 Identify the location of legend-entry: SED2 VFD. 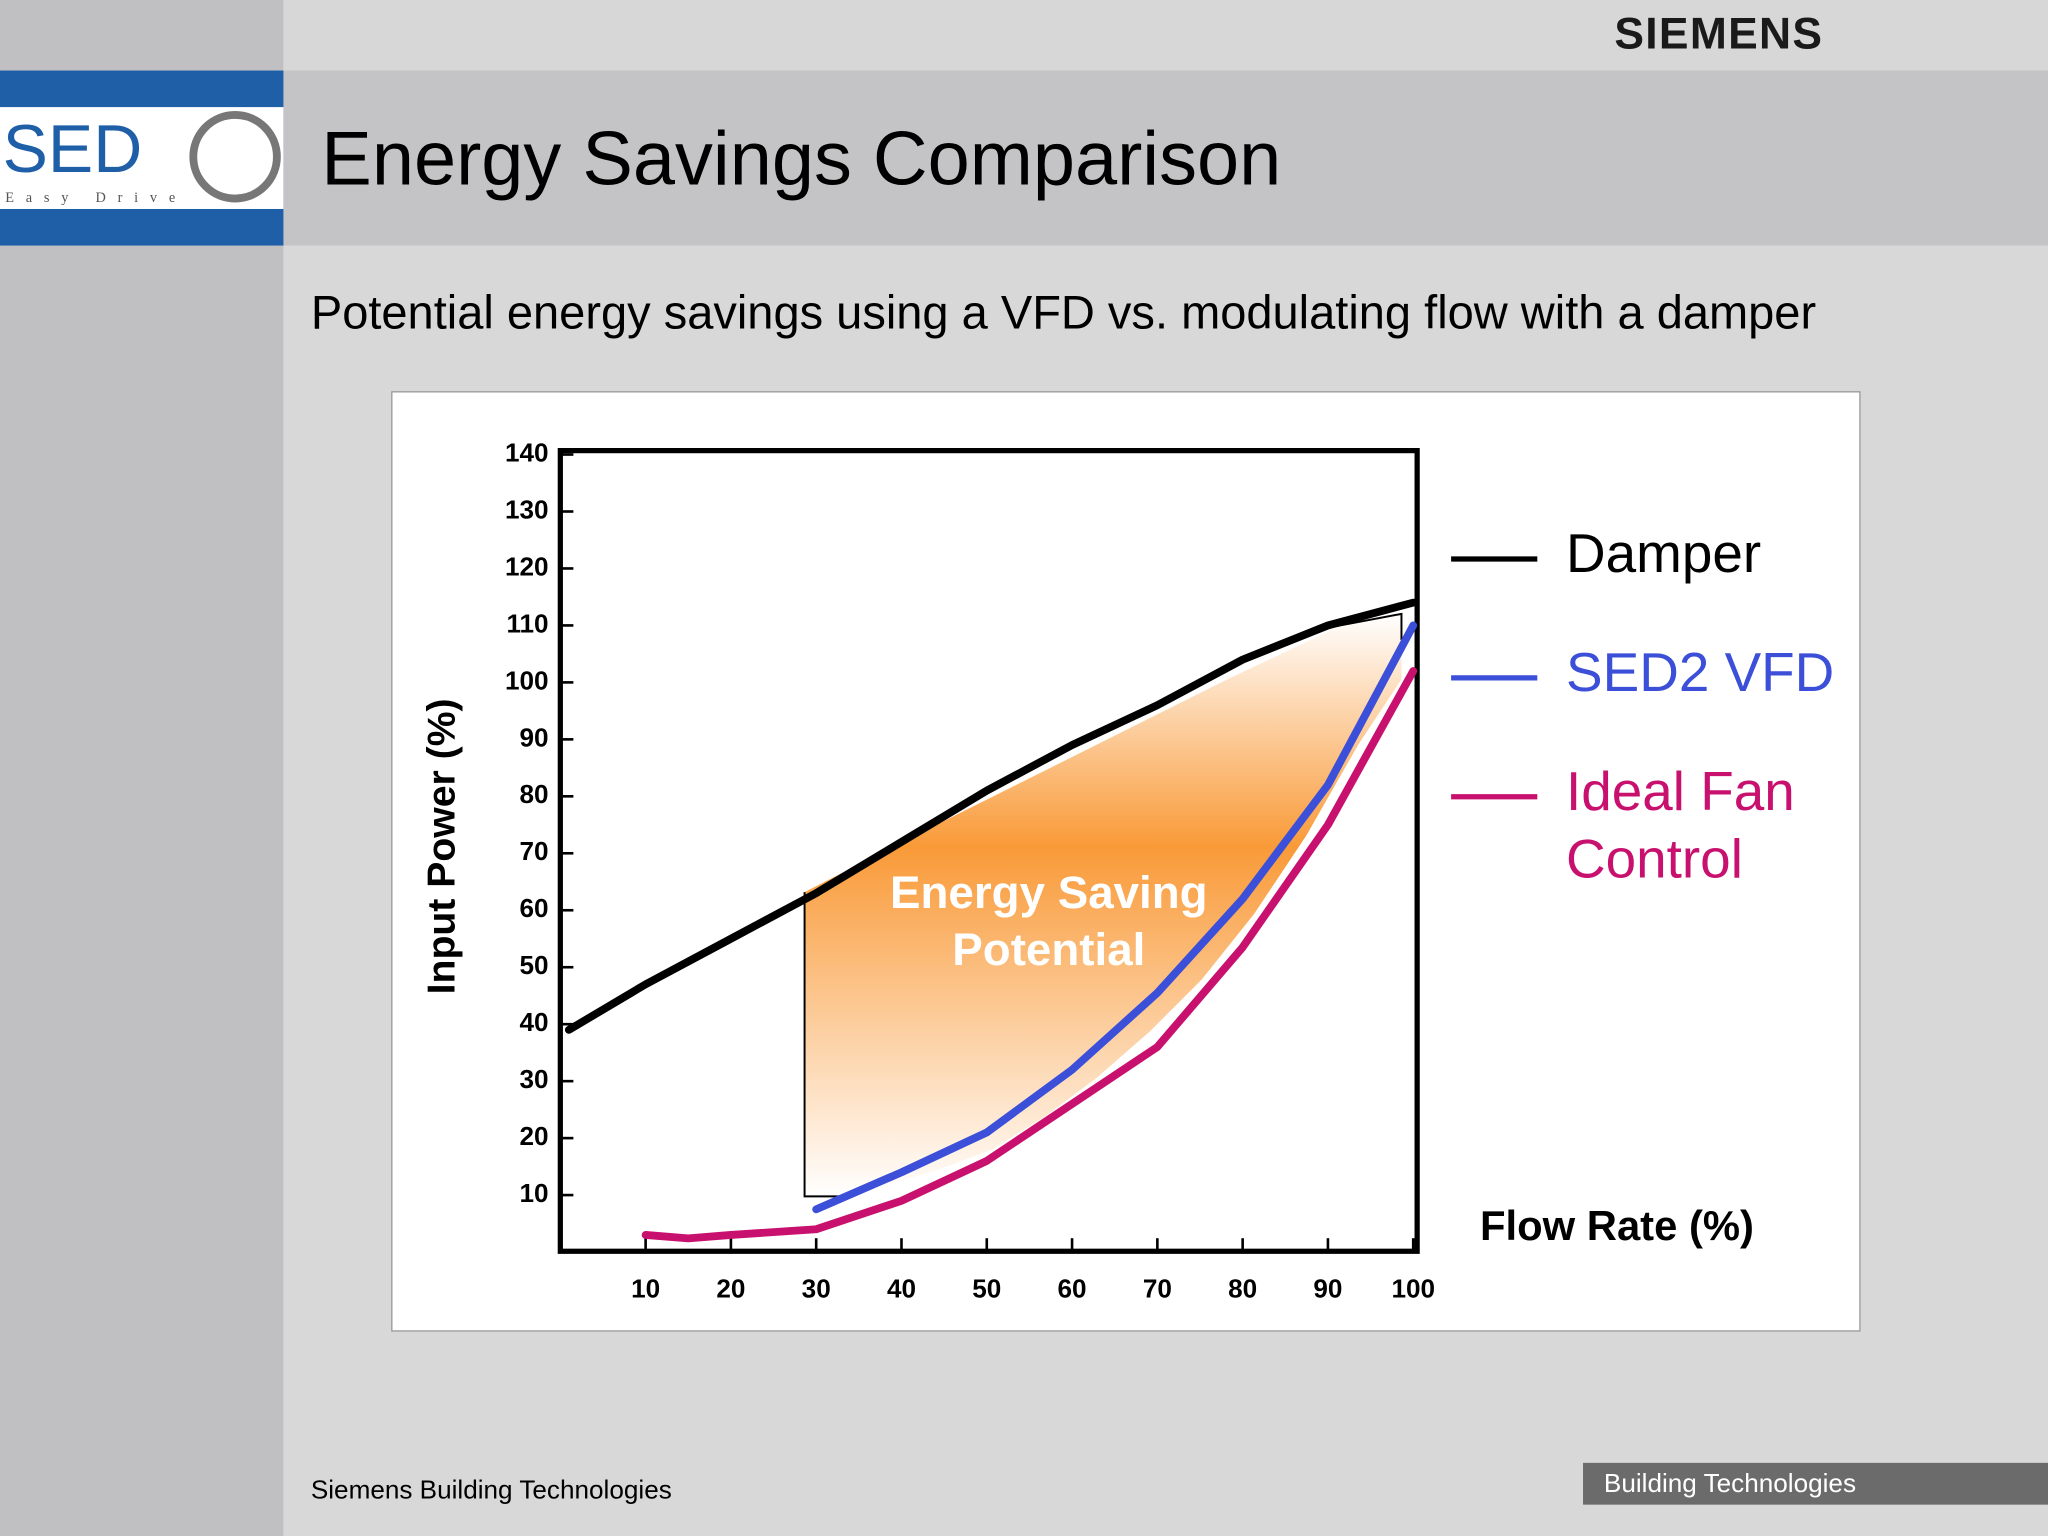
(1700, 672).